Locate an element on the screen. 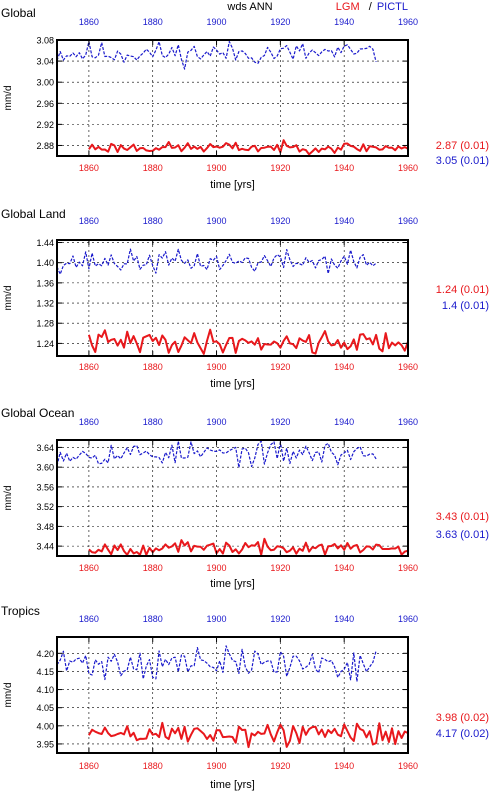  y-tick-label: 3.04 is located at coordinates (45, 62).